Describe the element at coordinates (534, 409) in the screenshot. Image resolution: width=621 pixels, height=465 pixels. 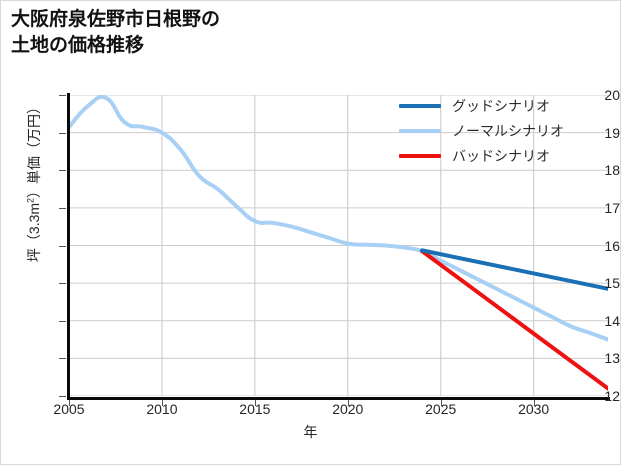
I see `x-tick-label: 2030` at that location.